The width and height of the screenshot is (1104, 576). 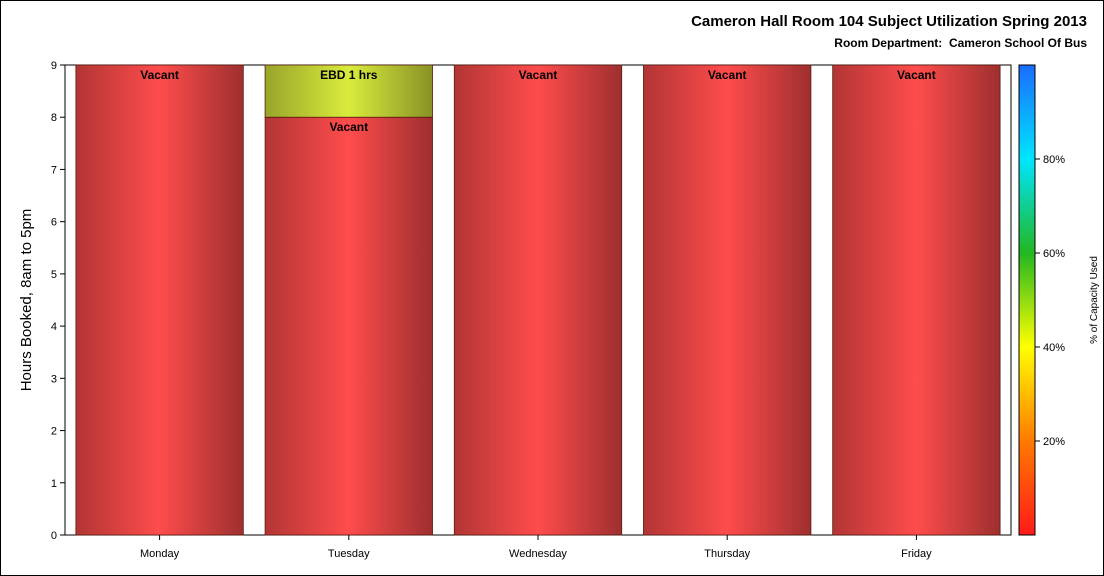 What do you see at coordinates (54, 484) in the screenshot?
I see `y-tick-label: 1` at bounding box center [54, 484].